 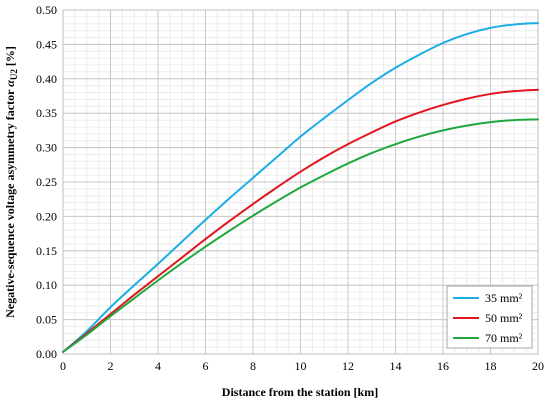 I want to click on x-tick-label: 2, so click(x=111, y=366).